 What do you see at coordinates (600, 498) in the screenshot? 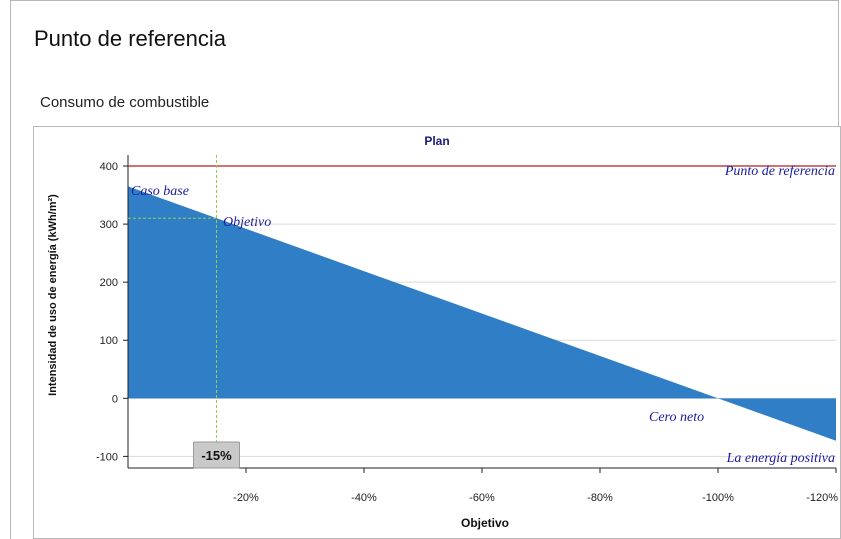
I see `x-tick-label: -80%` at bounding box center [600, 498].